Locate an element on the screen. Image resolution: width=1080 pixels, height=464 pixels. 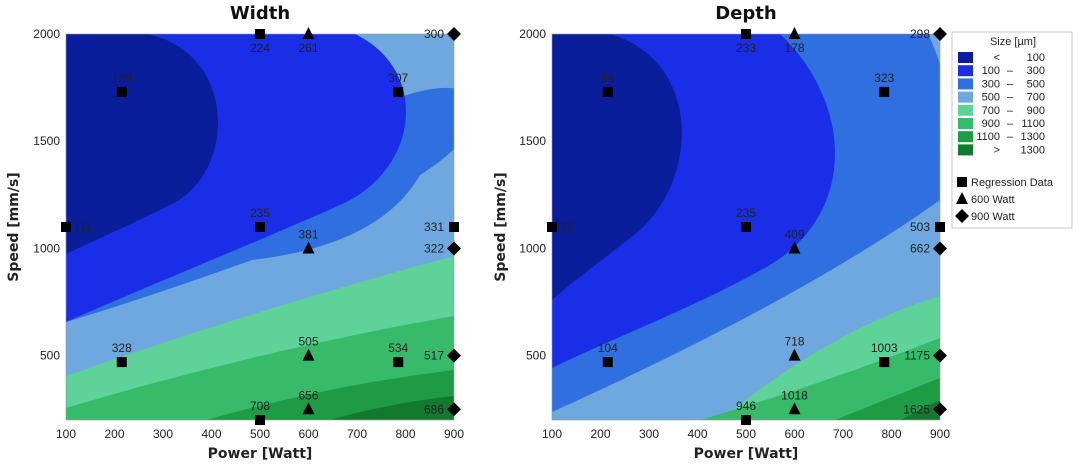
legend-range-low: < is located at coordinates (997, 58).